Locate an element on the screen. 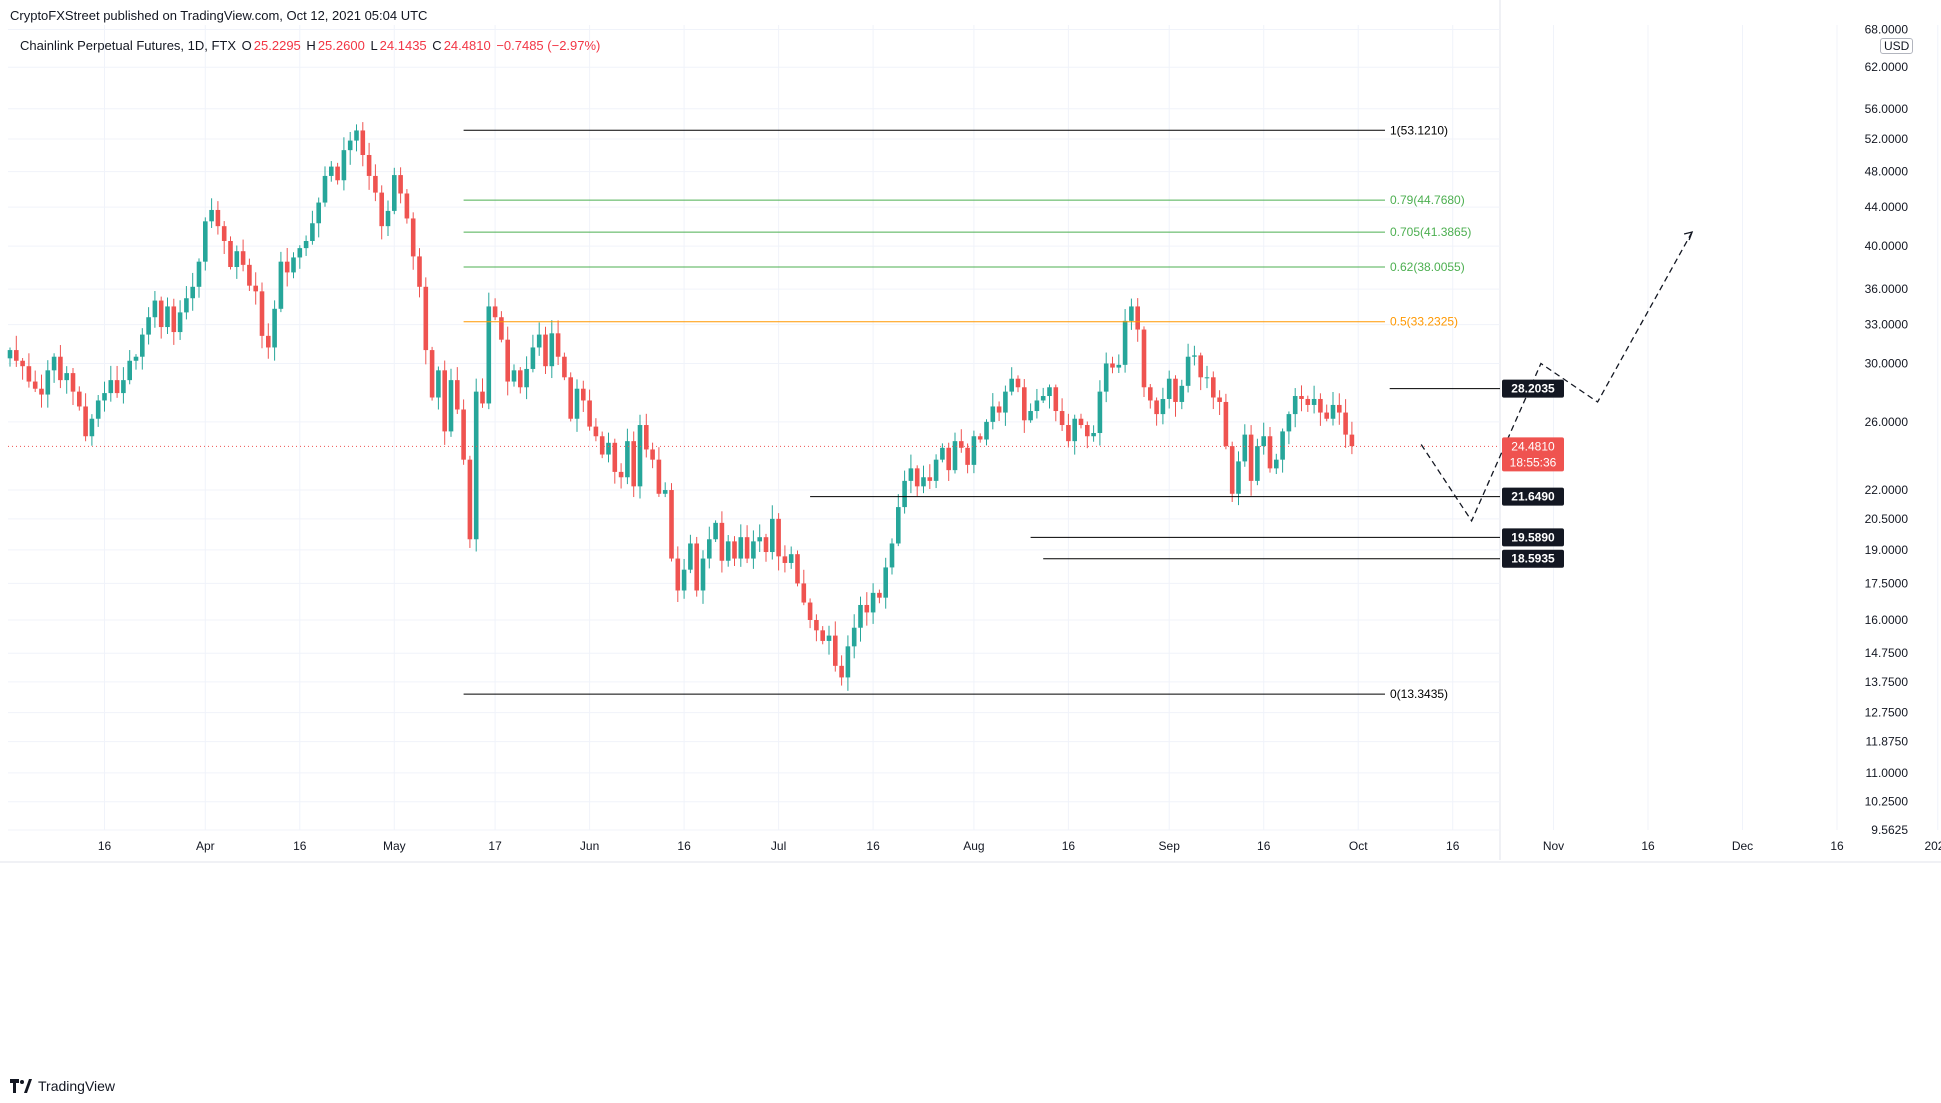 This screenshot has width=1941, height=1103. x-tick-label: Jul is located at coordinates (778, 846).